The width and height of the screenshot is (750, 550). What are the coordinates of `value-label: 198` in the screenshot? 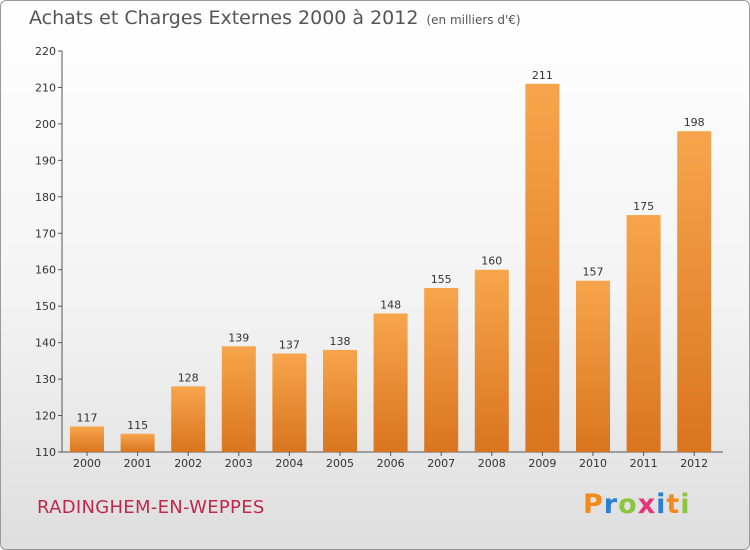 It's located at (694, 122).